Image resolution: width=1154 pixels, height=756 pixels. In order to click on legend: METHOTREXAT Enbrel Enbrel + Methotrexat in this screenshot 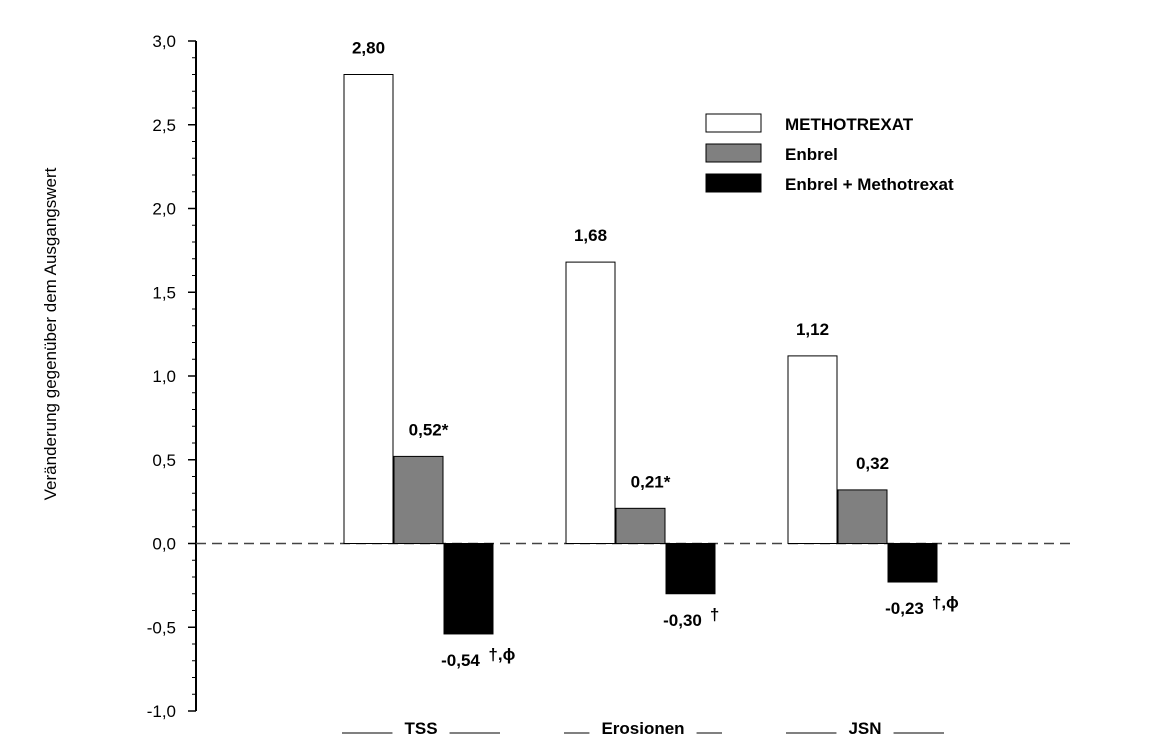, I will do `click(829, 153)`.